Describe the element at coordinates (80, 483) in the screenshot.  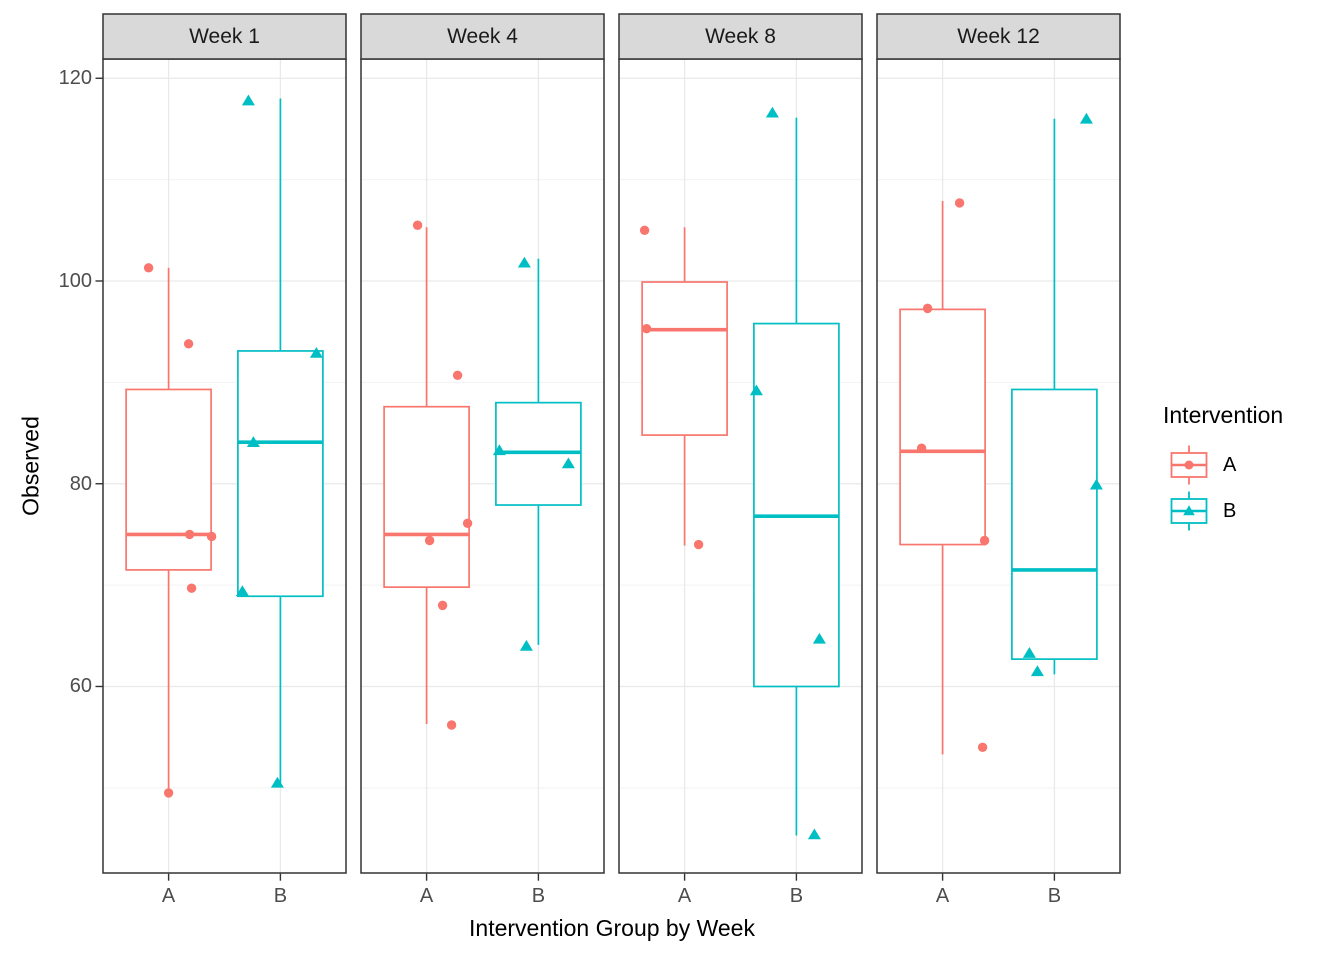
I see `y-tick-label: 80` at that location.